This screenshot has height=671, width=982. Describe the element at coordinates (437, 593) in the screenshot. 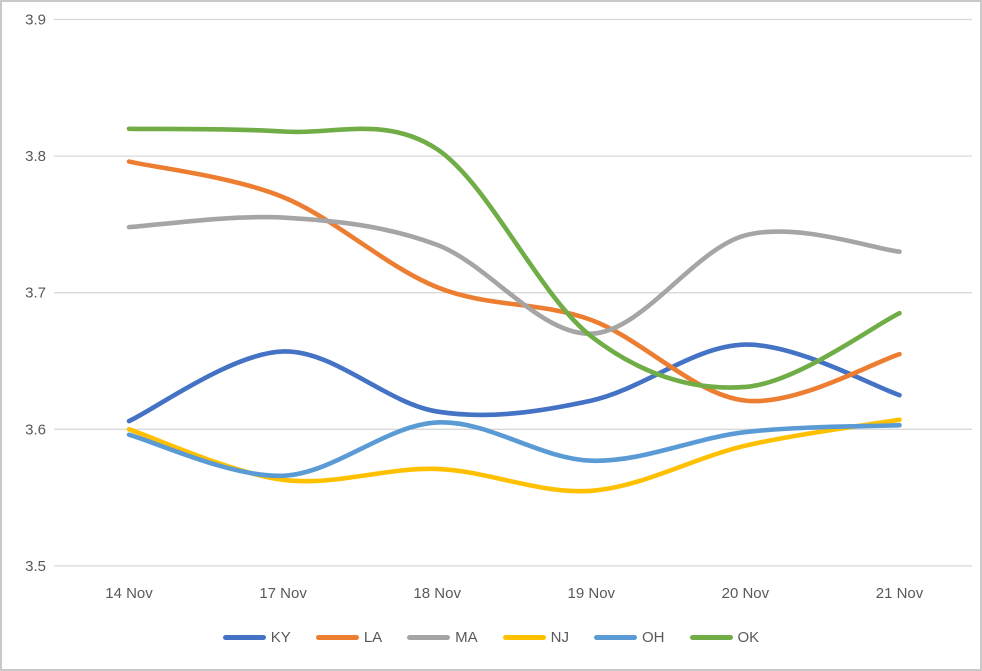

I see `x-axis-label: 18 Nov` at that location.